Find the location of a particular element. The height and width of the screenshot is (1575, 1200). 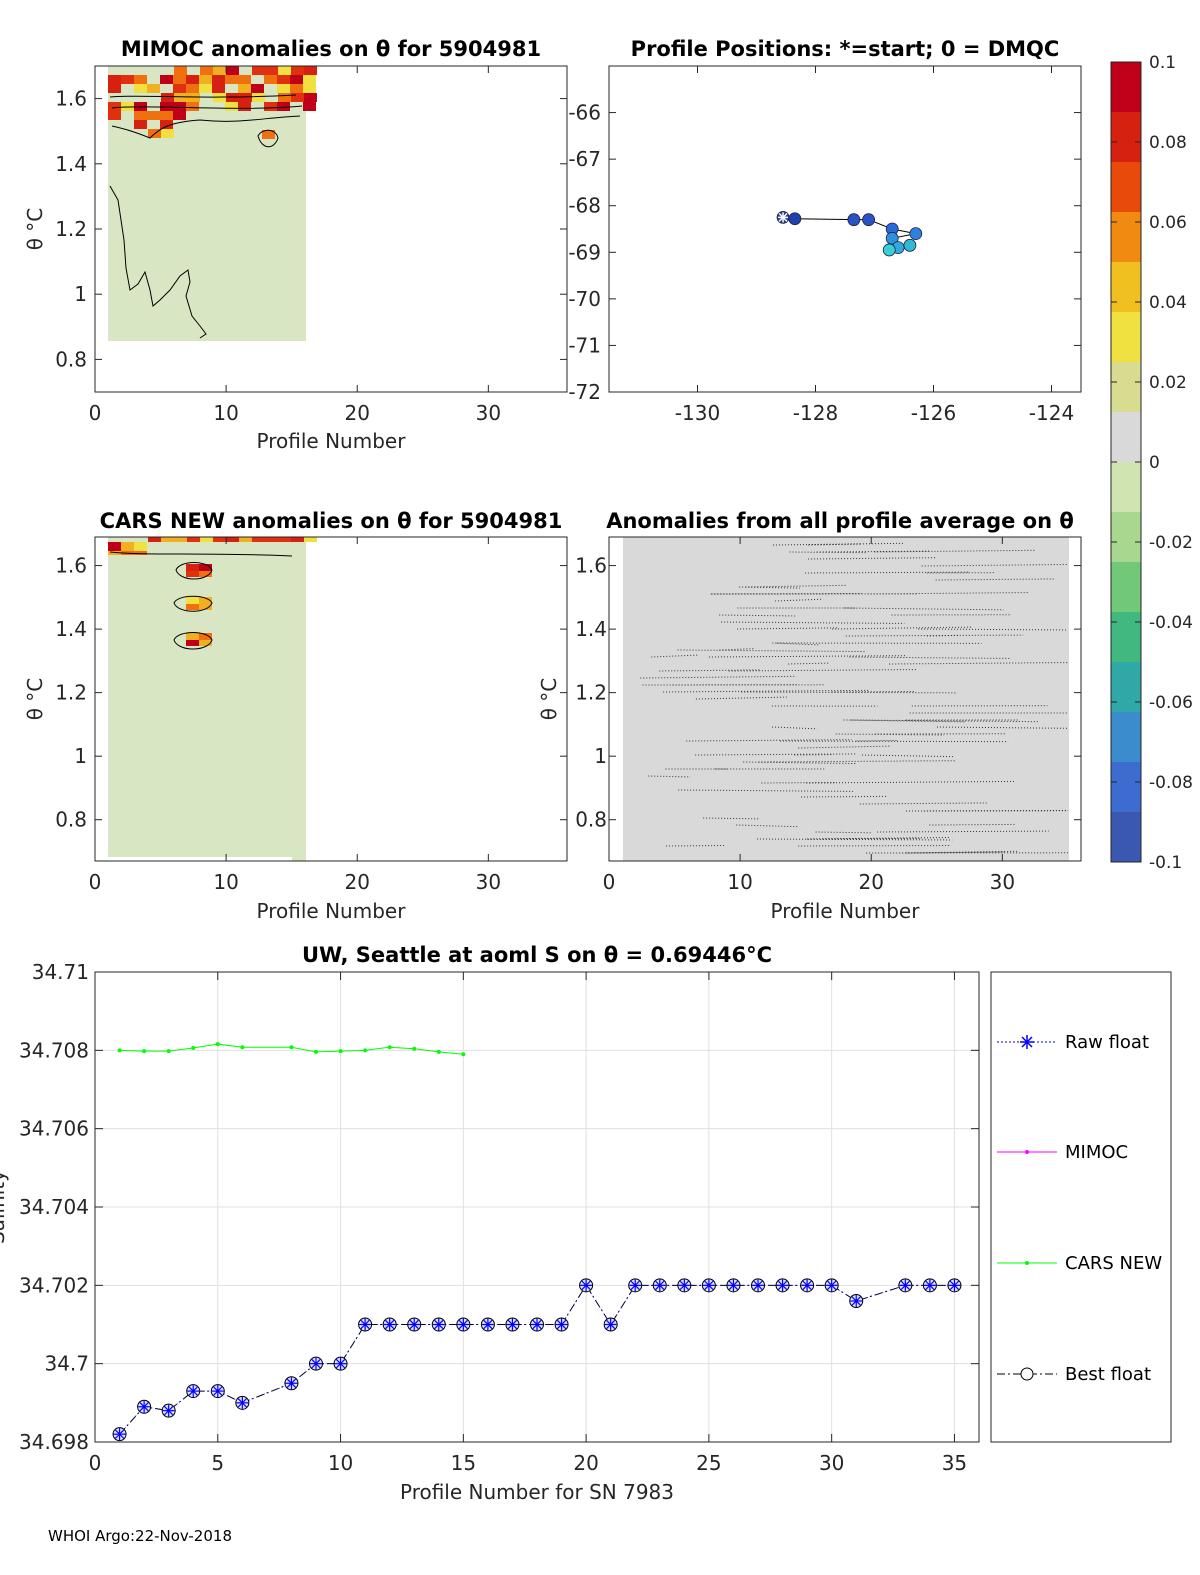

positions-title: Profile Positions: *=start; 0 = DMQC is located at coordinates (845, 49).